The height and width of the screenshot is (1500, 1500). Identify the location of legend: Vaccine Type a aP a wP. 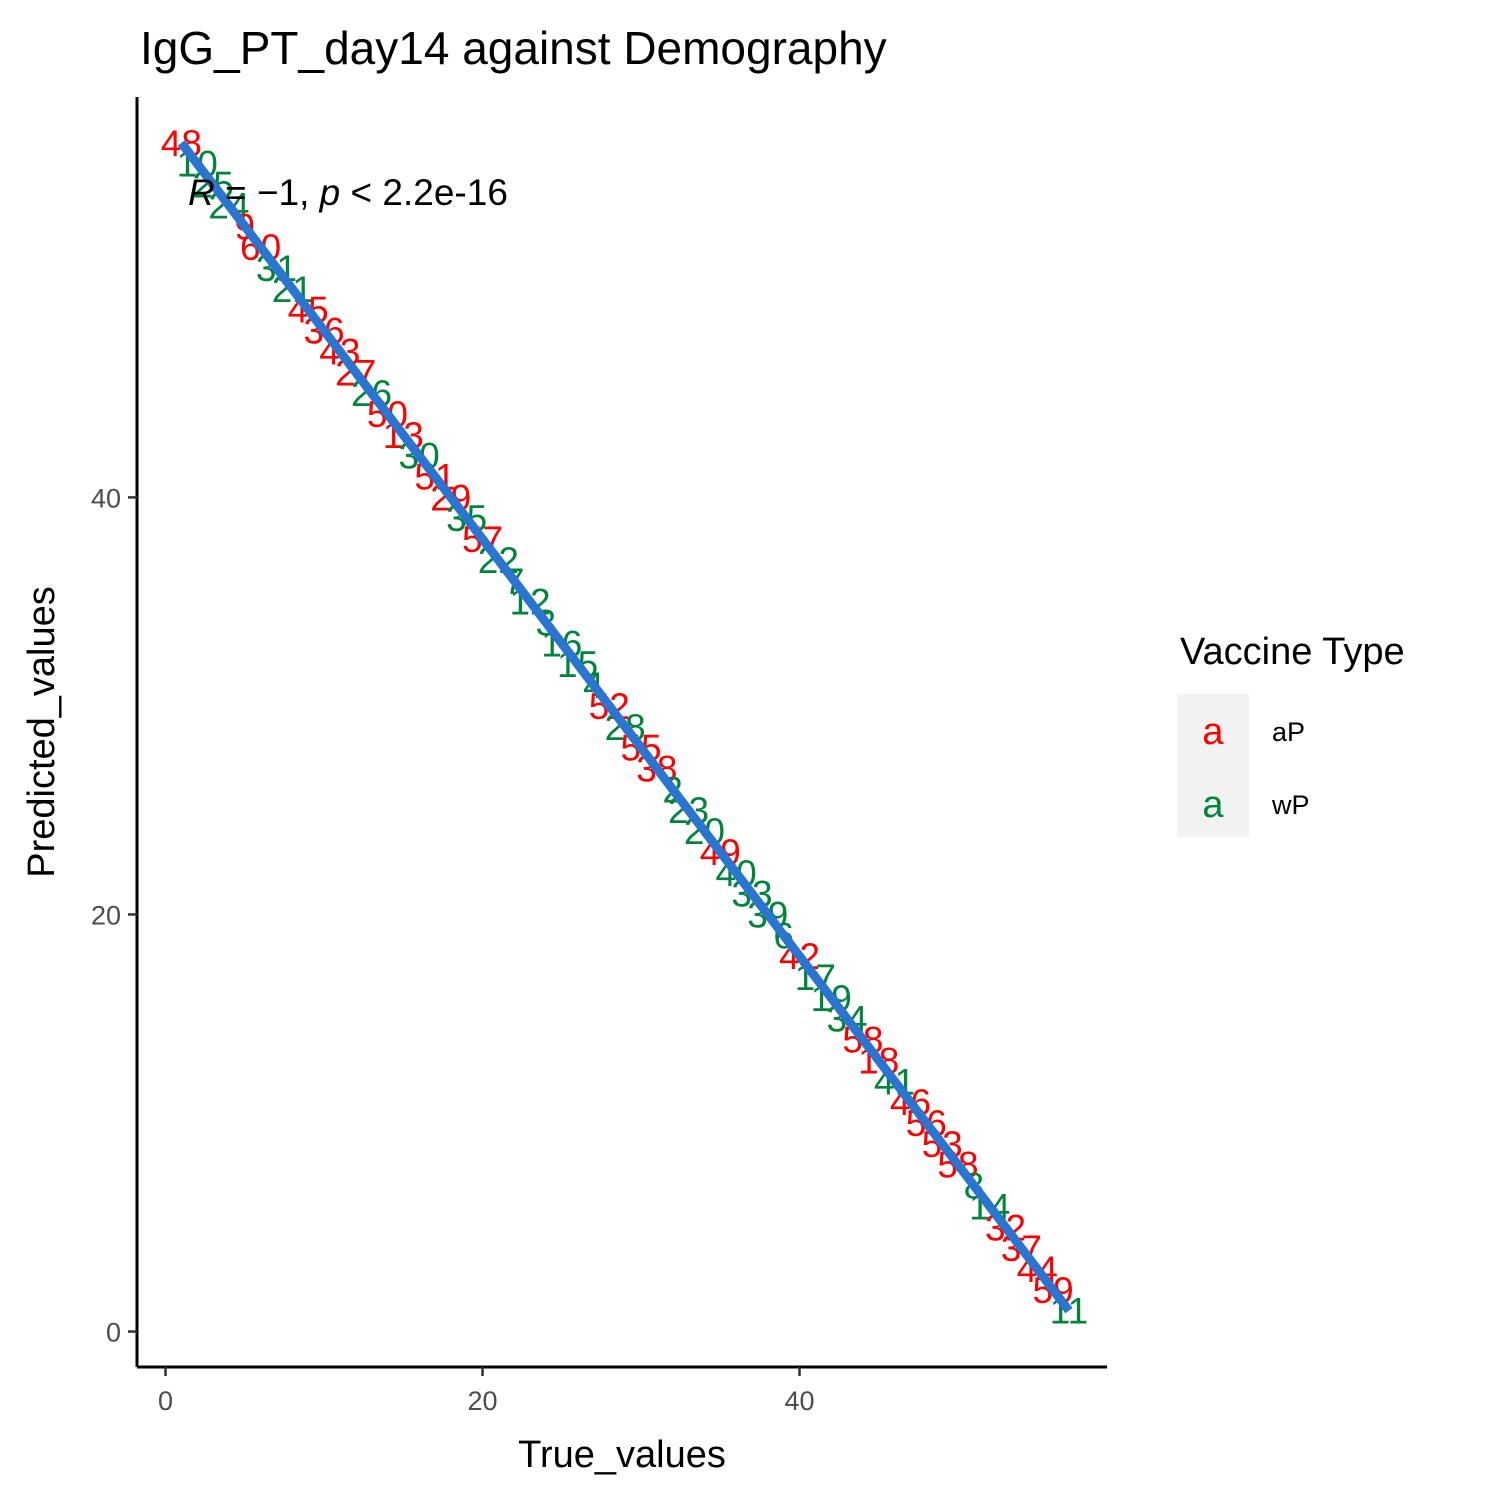
(1291, 734).